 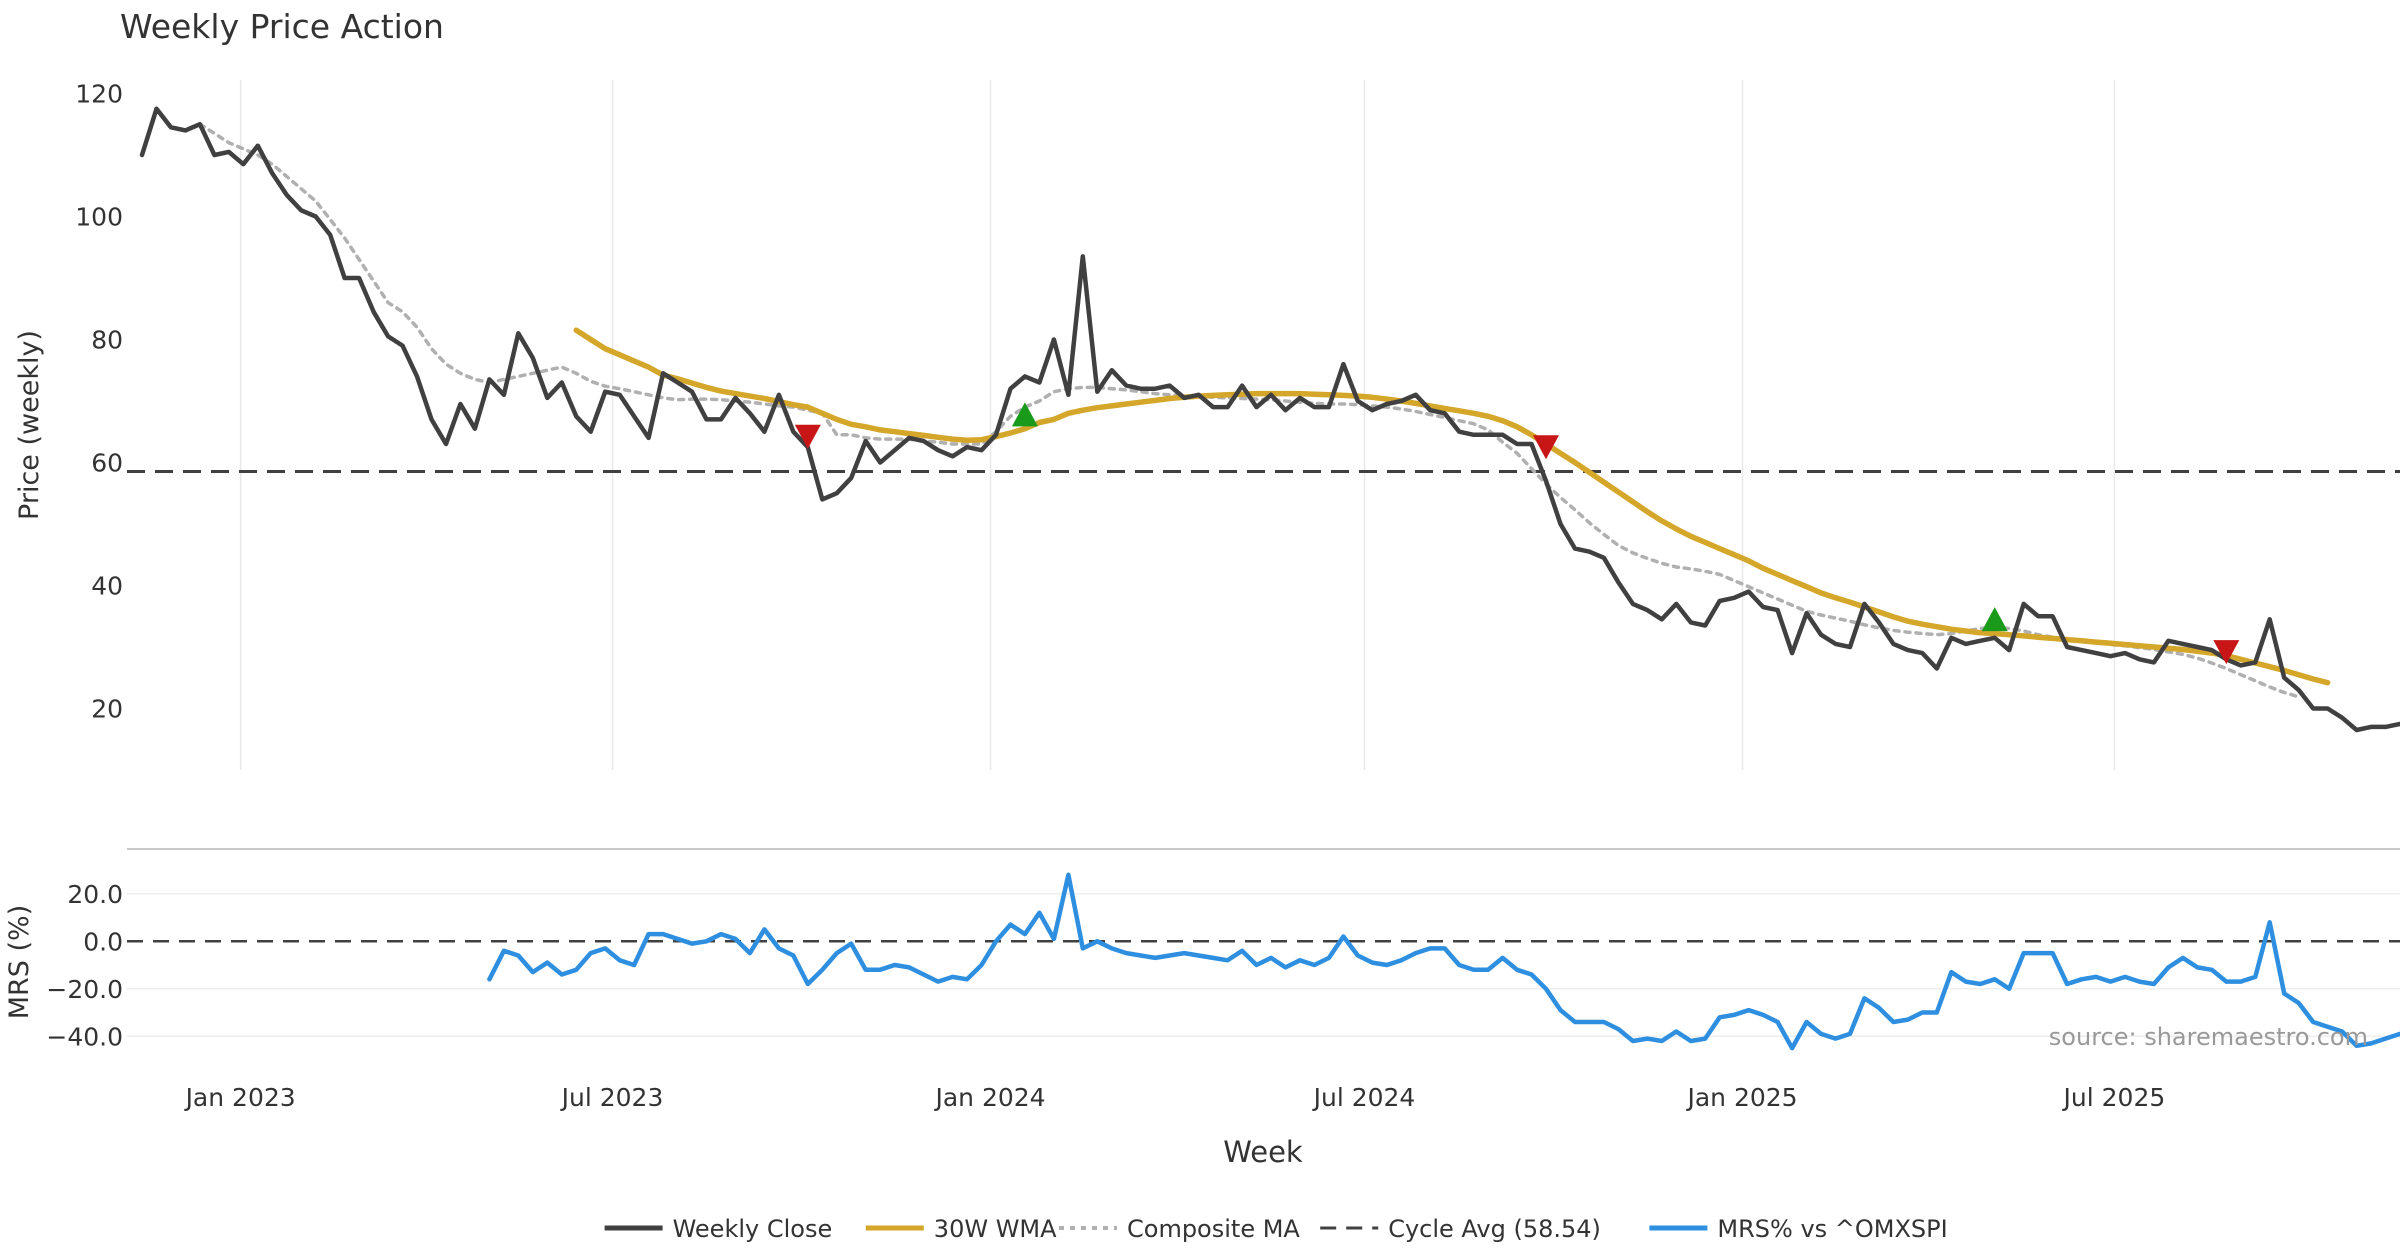 I want to click on mrs-y-tick-label: −40.0, so click(x=84, y=1036).